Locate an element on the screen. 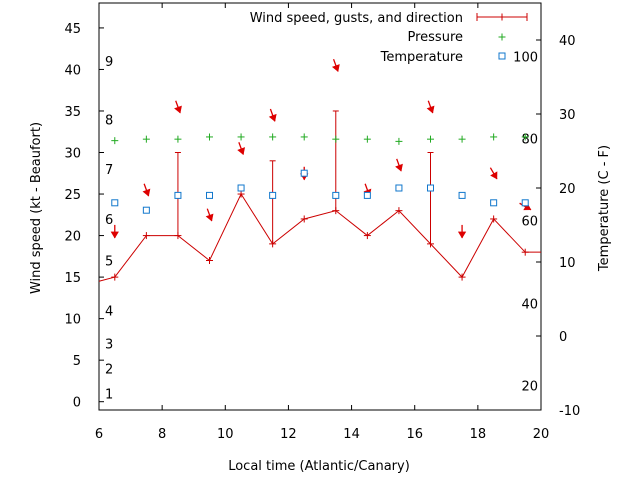 The image size is (640, 480). y-tick-label: 40 is located at coordinates (72, 70).